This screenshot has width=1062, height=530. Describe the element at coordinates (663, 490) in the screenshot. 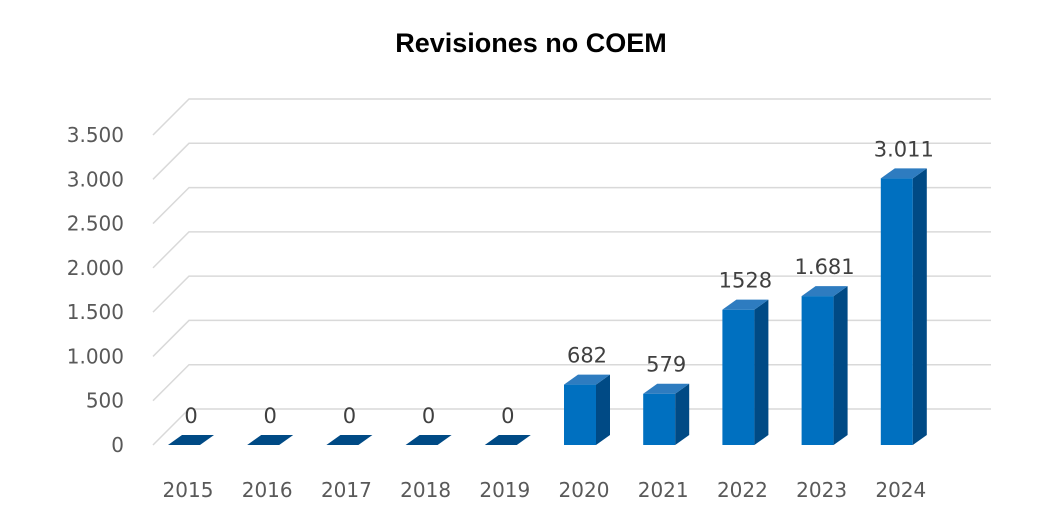

I see `x-tick-label: 2021` at that location.